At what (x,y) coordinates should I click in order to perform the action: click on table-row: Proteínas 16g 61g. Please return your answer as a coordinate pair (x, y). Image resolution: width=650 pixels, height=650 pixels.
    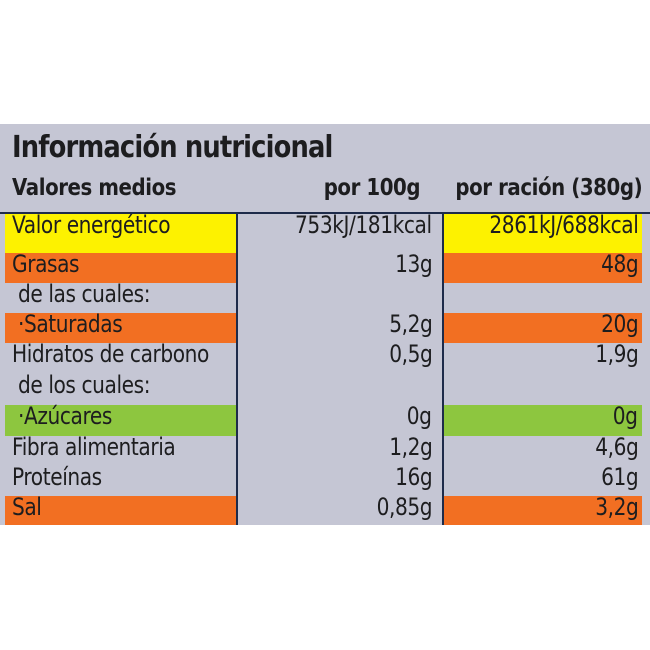
    Looking at the image, I should click on (325, 479).